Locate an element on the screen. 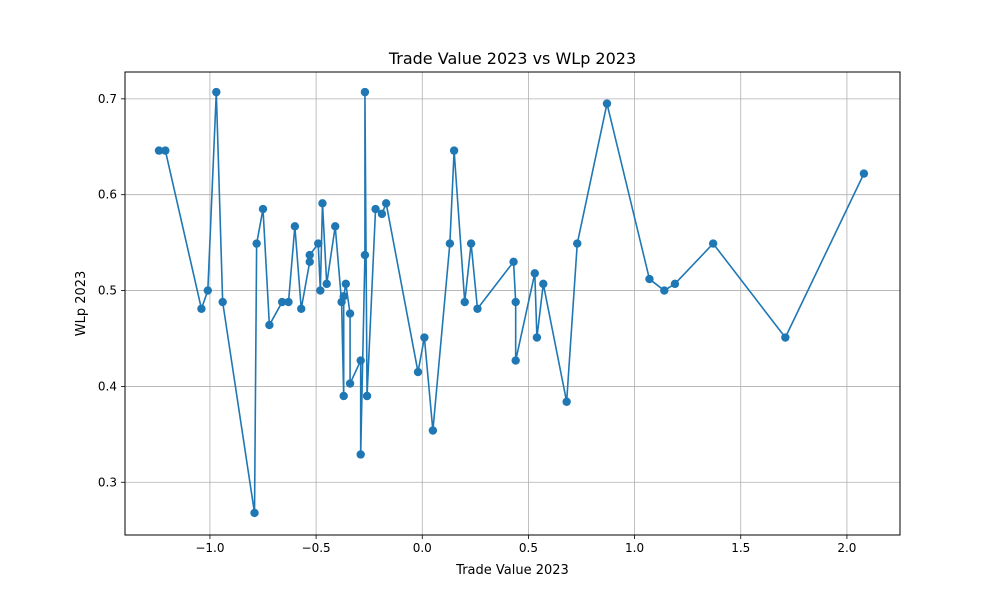 This screenshot has height=600, width=1000. x-tick-label: 0.0 is located at coordinates (422, 548).